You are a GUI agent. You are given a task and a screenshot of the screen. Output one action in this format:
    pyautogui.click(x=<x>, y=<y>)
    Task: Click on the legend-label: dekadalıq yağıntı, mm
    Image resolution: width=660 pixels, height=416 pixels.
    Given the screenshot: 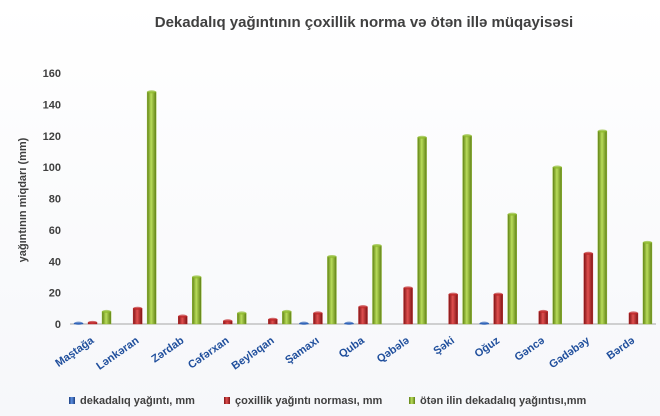 What is the action you would take?
    pyautogui.click(x=137, y=401)
    